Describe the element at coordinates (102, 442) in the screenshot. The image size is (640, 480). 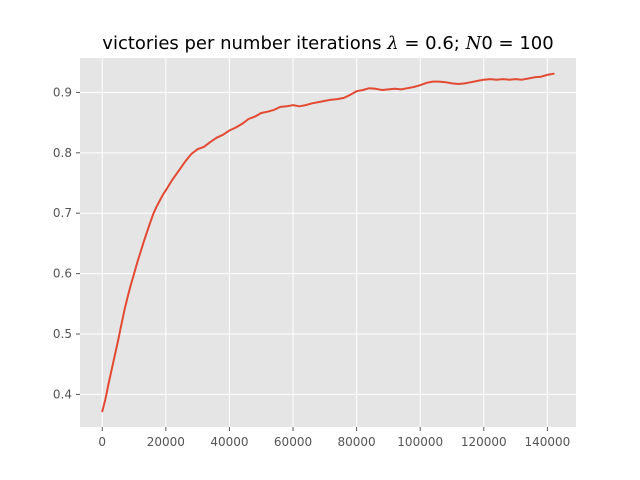
I see `x-tick-label: 0` at that location.